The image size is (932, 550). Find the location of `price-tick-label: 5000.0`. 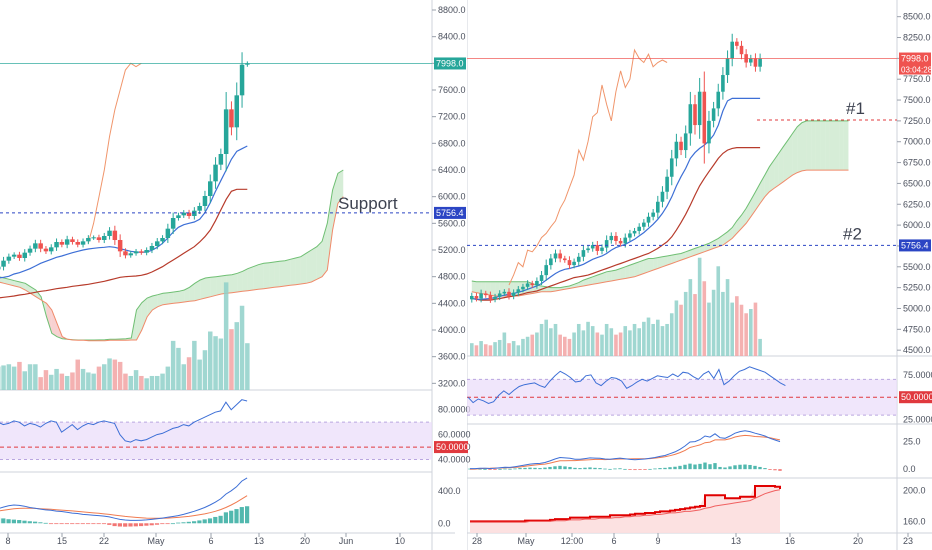

price-tick-label: 5000.0 is located at coordinates (917, 308).